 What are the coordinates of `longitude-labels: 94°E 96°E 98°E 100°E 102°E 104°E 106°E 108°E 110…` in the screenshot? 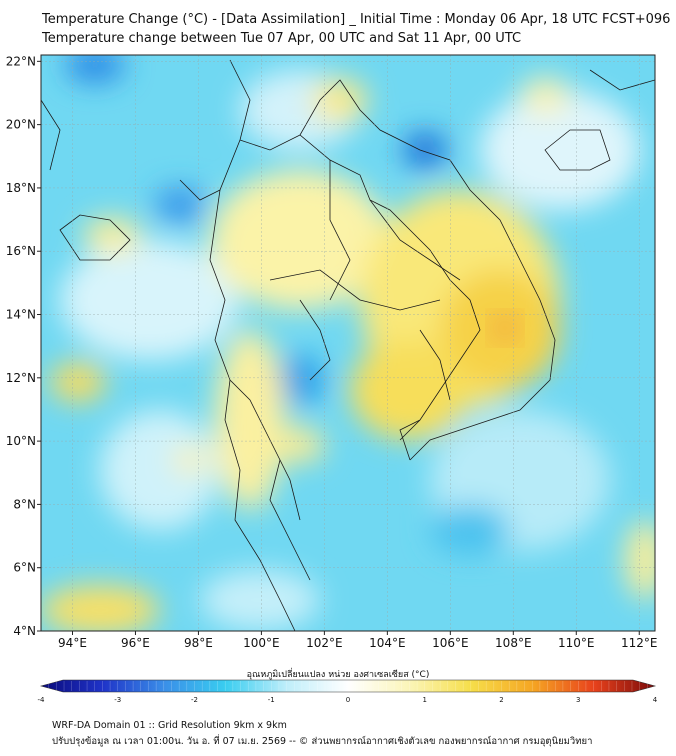 It's located at (358, 640).